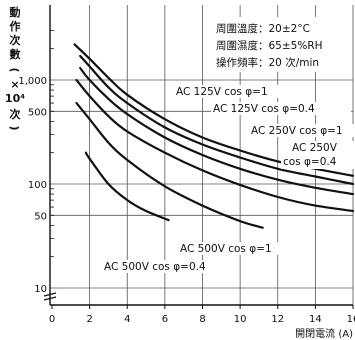  Describe the element at coordinates (32, 81) in the screenshot. I see `y-tick-label-1000: 1,000` at that location.